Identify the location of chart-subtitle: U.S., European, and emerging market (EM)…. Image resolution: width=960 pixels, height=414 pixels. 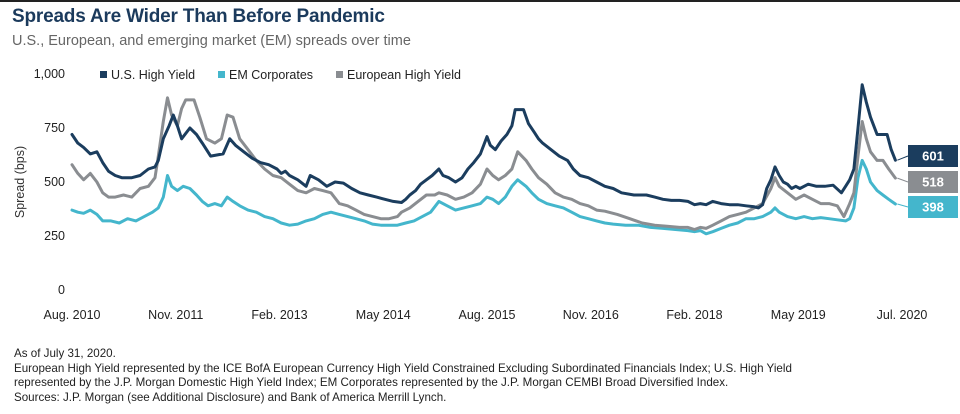
(211, 41).